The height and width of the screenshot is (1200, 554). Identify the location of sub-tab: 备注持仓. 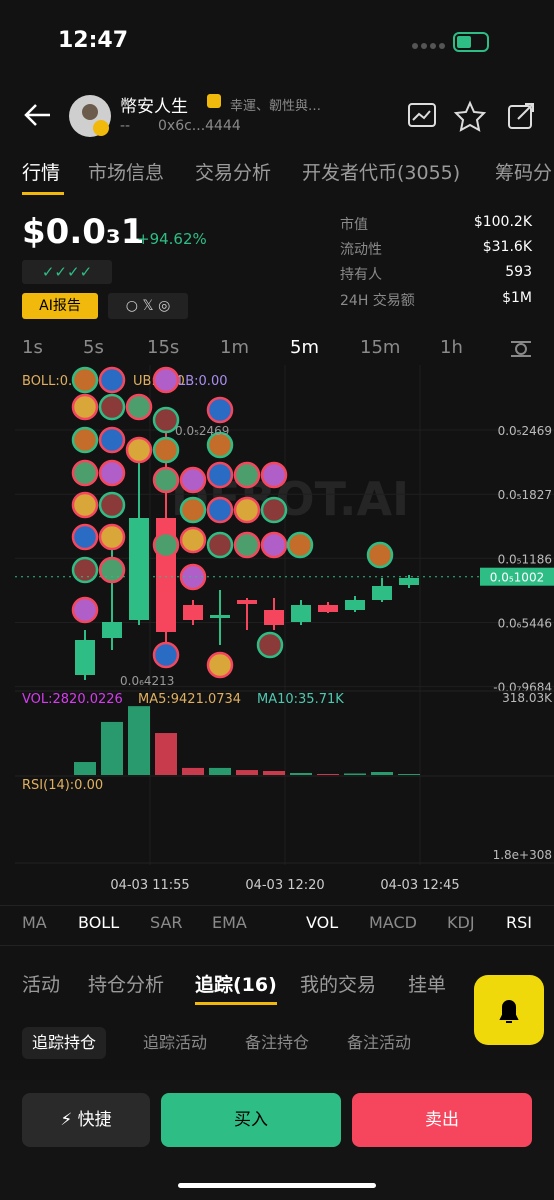
(277, 1042).